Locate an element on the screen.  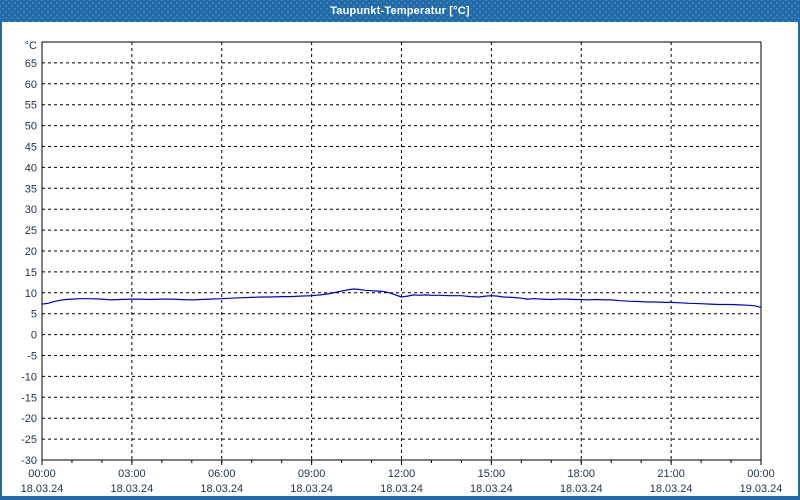
x-tick-time-label: 21:00 is located at coordinates (671, 474).